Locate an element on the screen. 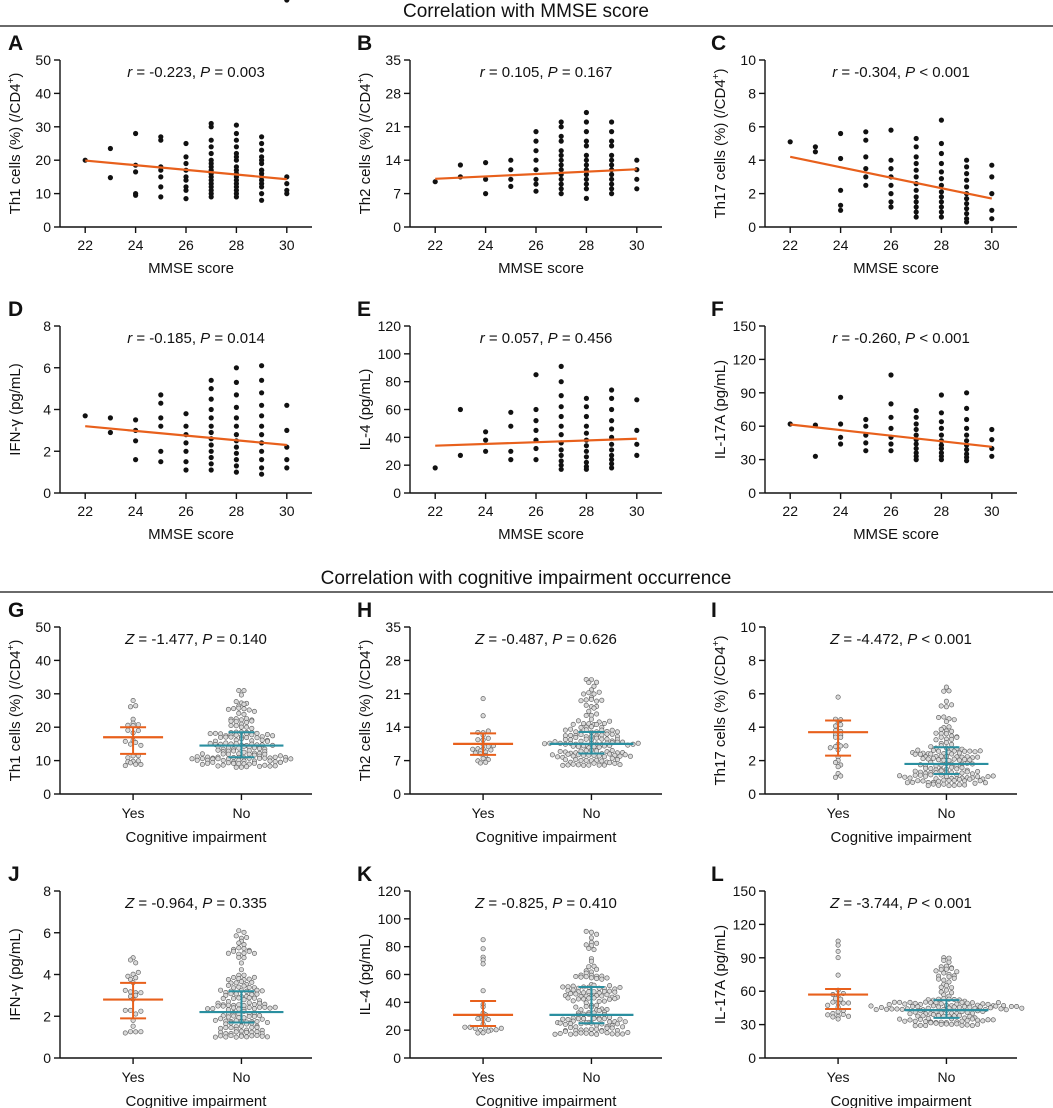  panel-a-x-tick-label: 30 is located at coordinates (287, 245).